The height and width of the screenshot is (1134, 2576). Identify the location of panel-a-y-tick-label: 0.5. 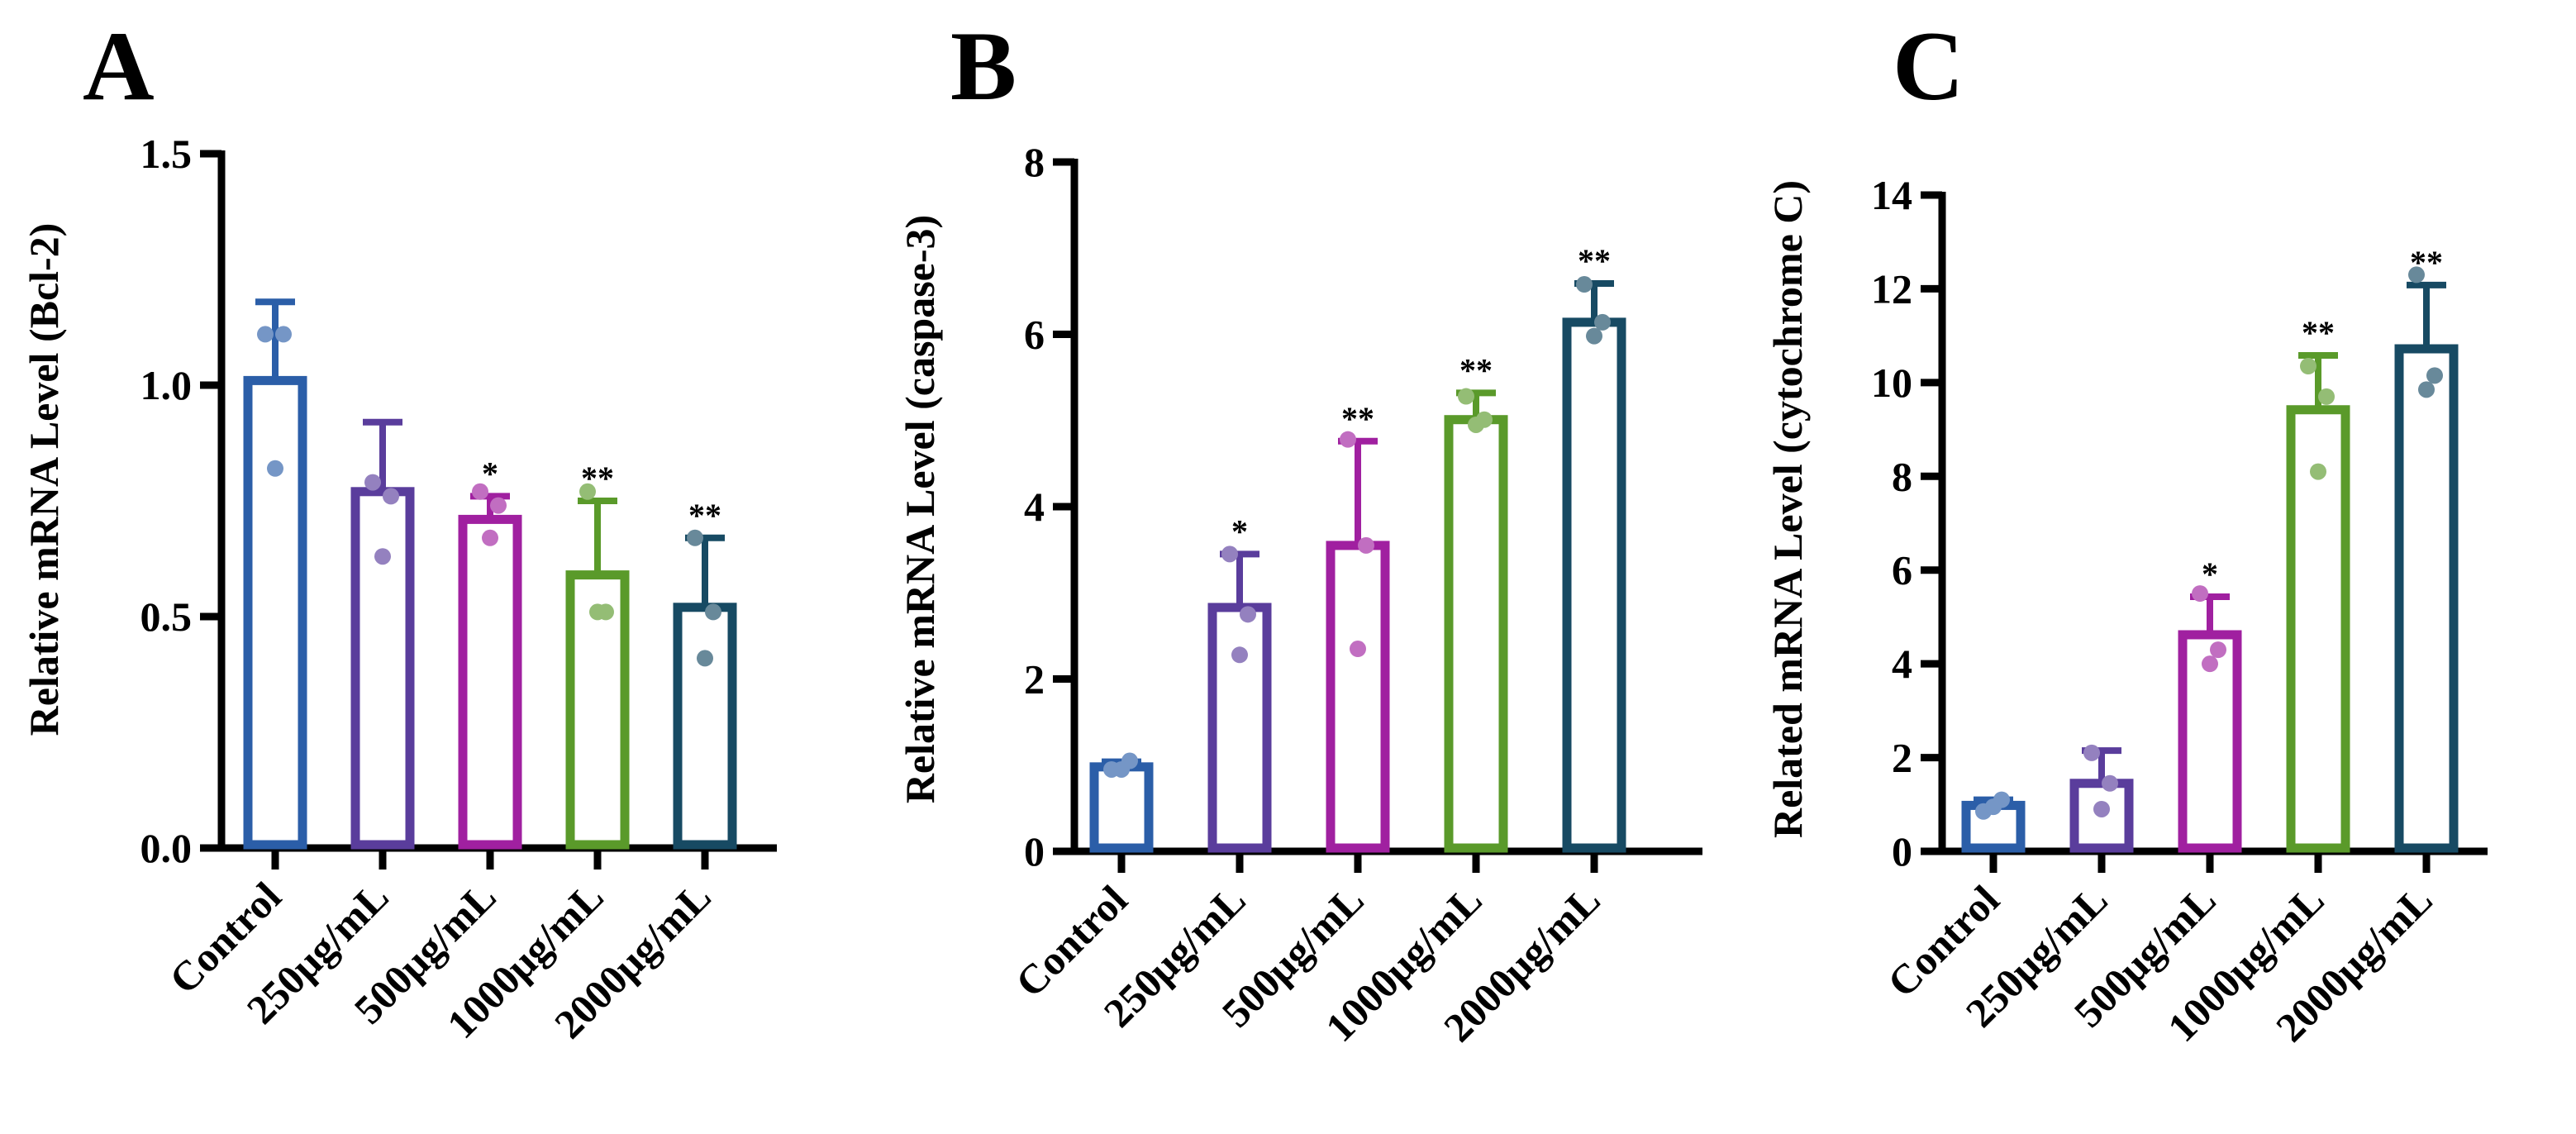
(167, 616).